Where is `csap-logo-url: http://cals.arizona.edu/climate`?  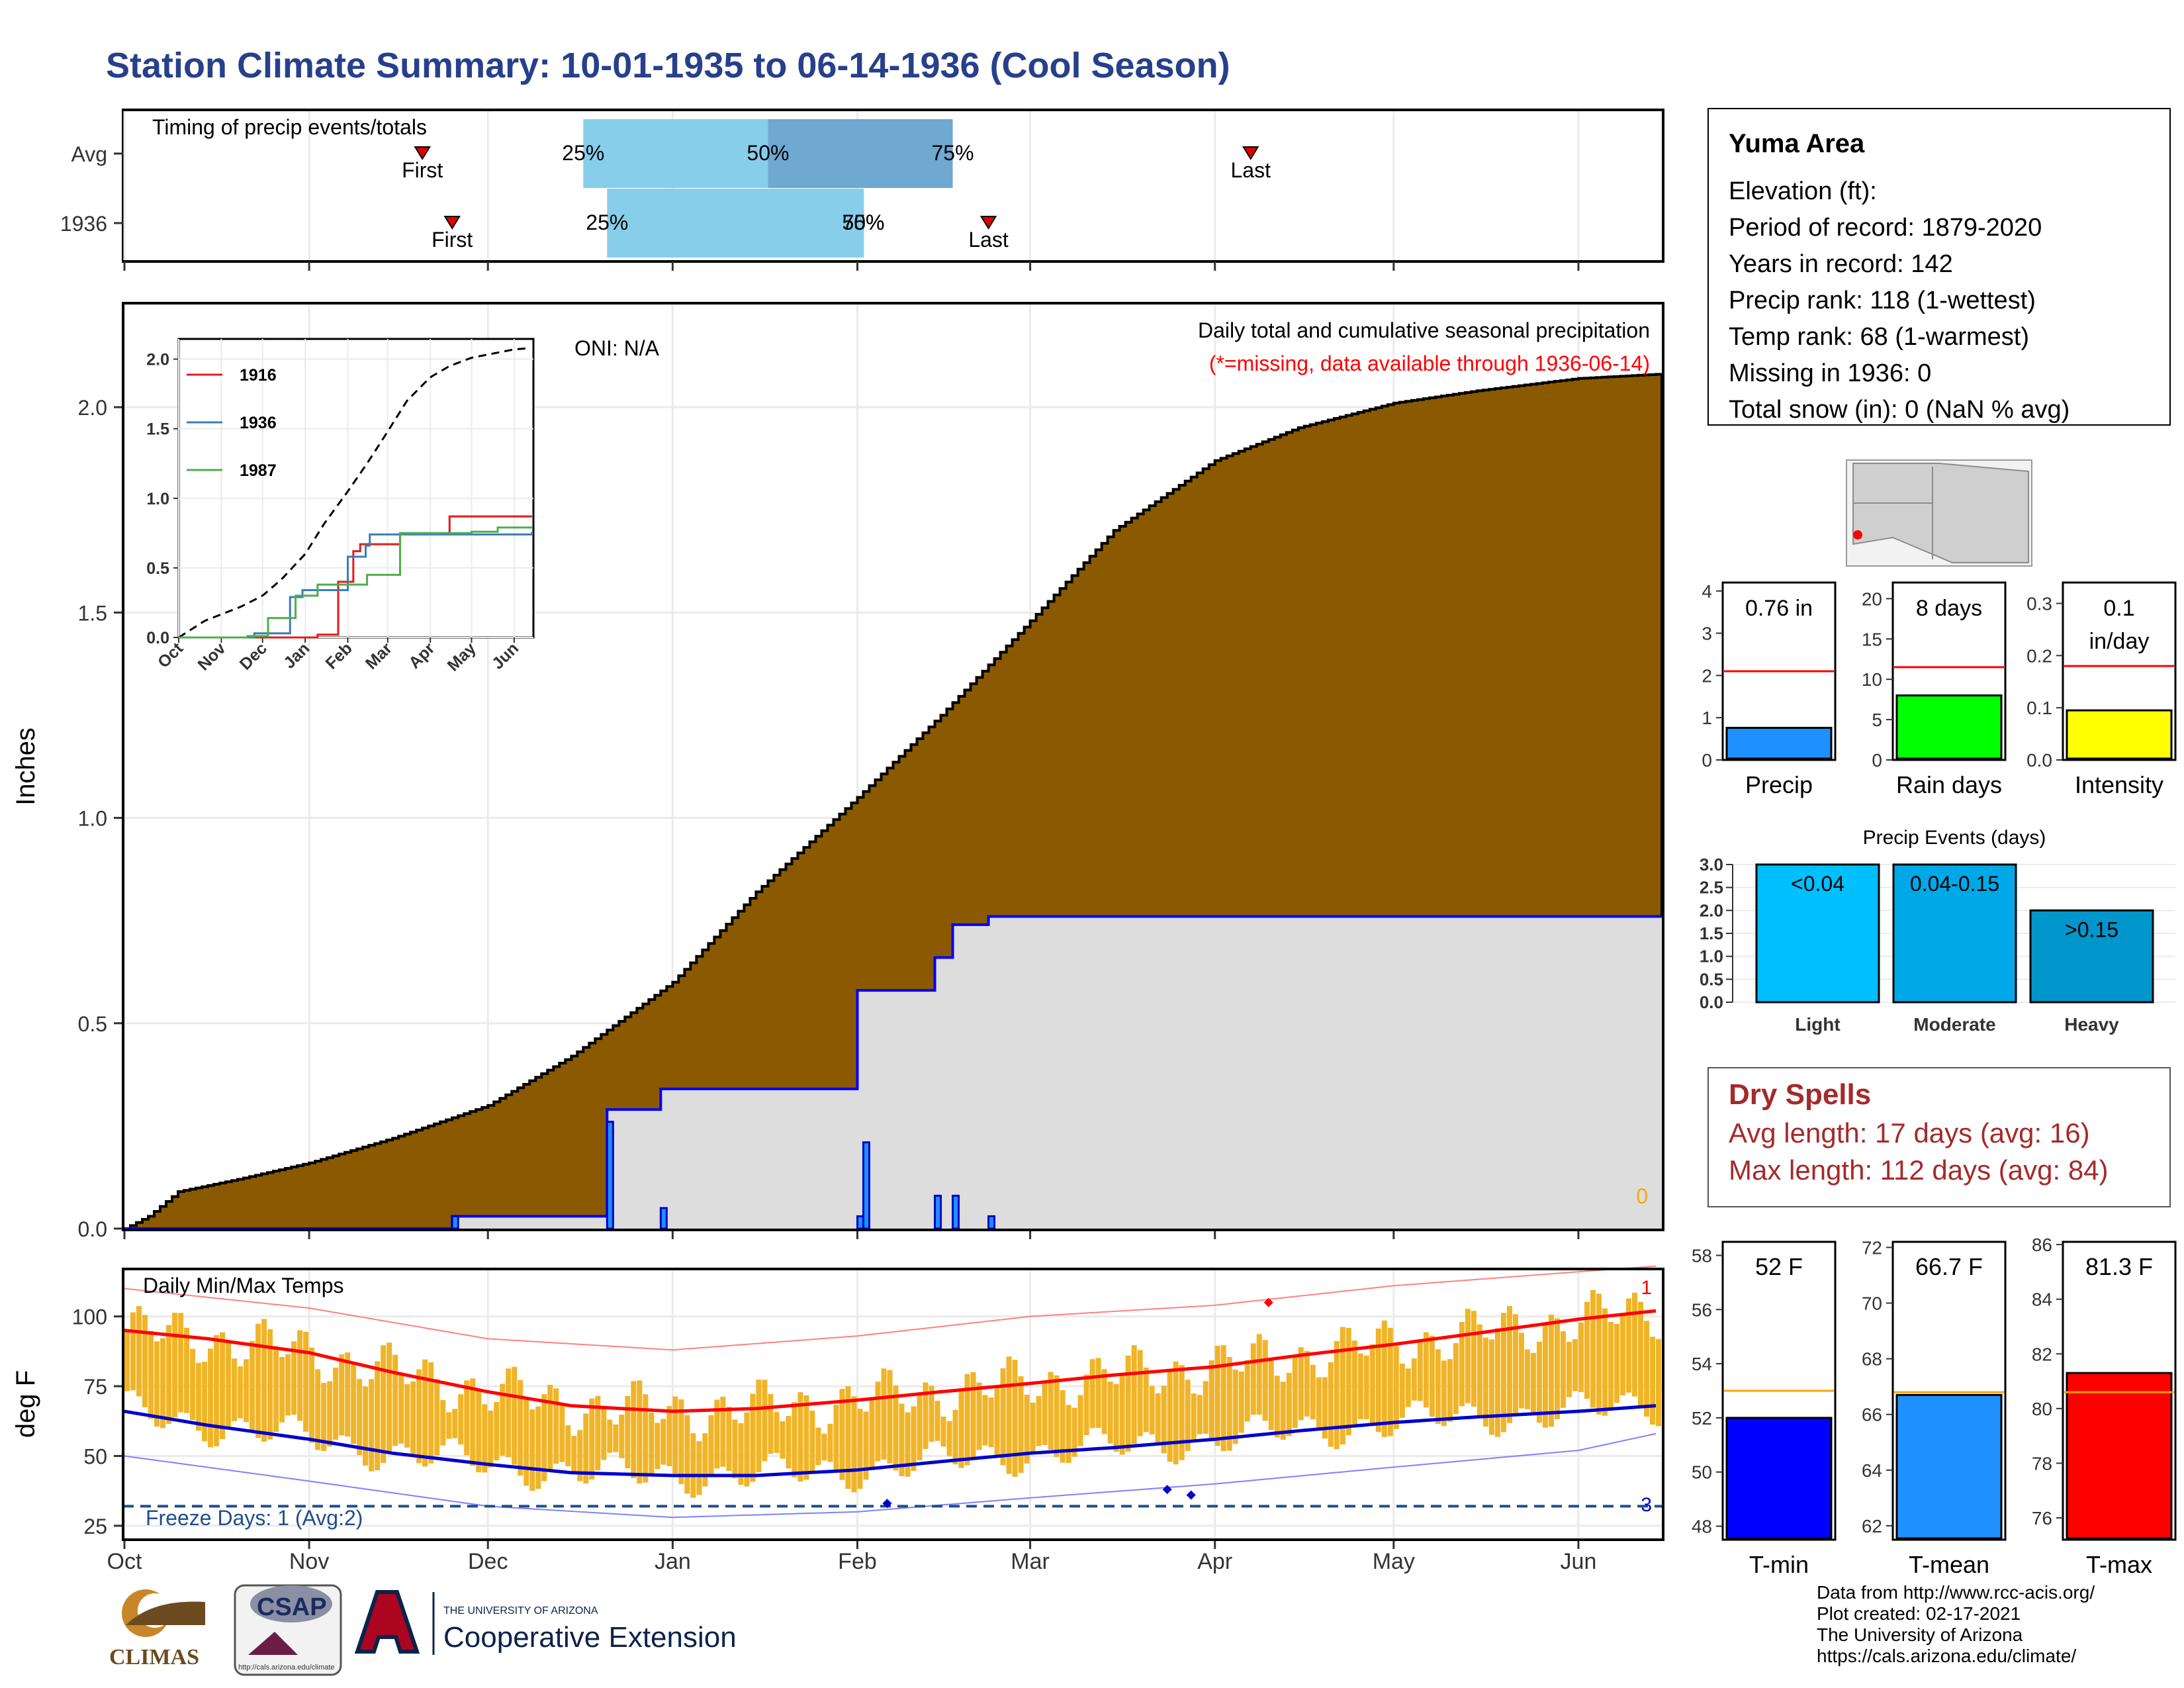 csap-logo-url: http://cals.arizona.edu/climate is located at coordinates (286, 1667).